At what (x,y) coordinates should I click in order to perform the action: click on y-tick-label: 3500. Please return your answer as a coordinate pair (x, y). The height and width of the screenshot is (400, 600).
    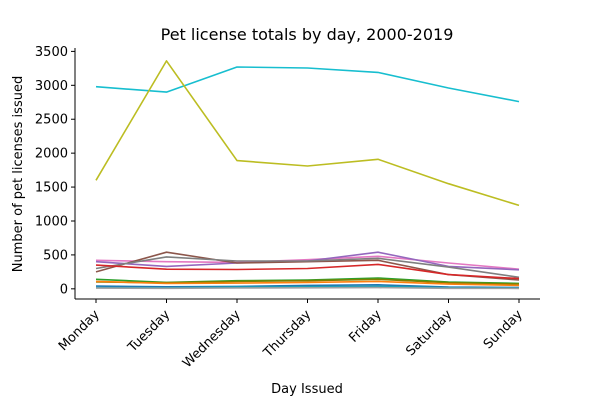
    Looking at the image, I should click on (51, 52).